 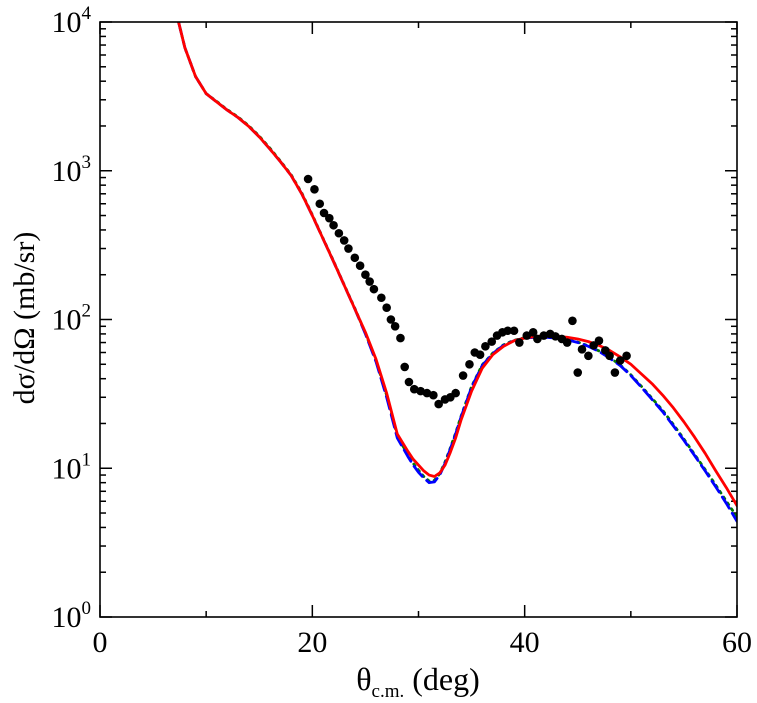 What do you see at coordinates (72, 21) in the screenshot?
I see `y-tick-label: 10⁴` at bounding box center [72, 21].